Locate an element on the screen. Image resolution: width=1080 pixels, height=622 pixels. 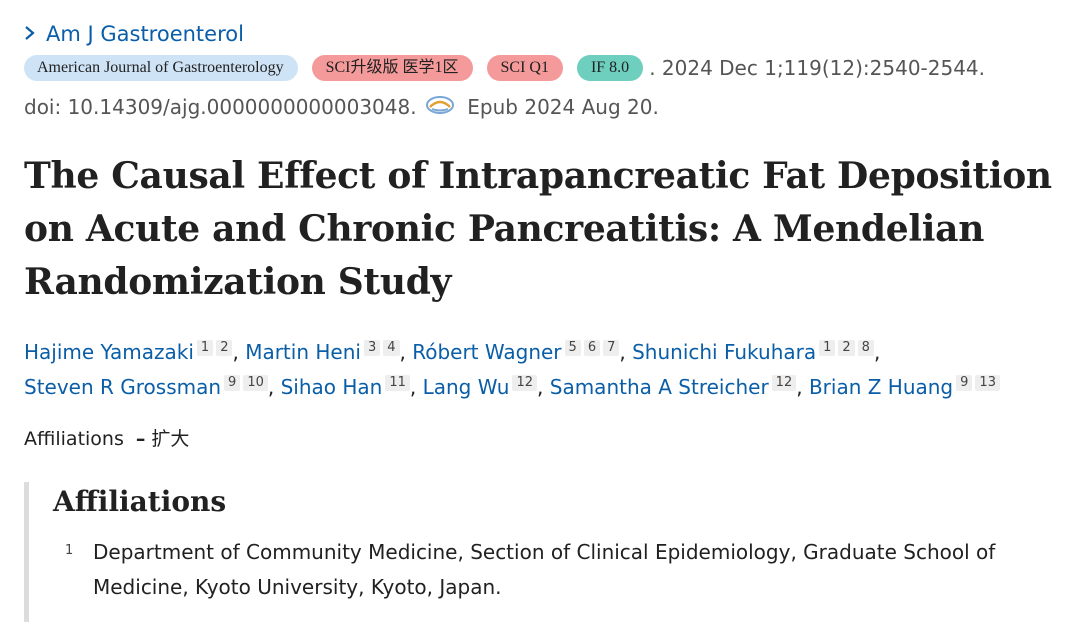
affiliations-heading: Affiliations is located at coordinates (140, 501).